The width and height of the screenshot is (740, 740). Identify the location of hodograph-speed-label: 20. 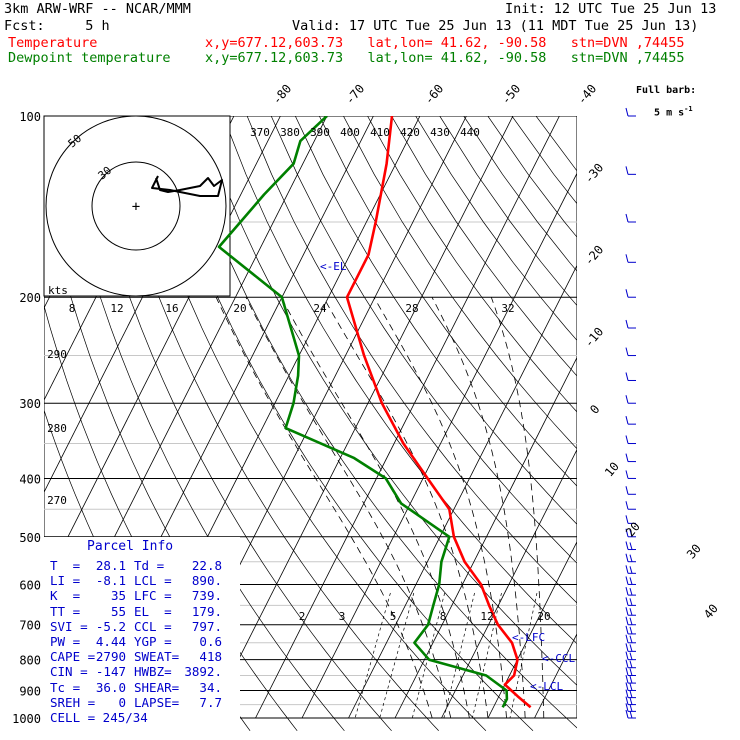
(239, 308).